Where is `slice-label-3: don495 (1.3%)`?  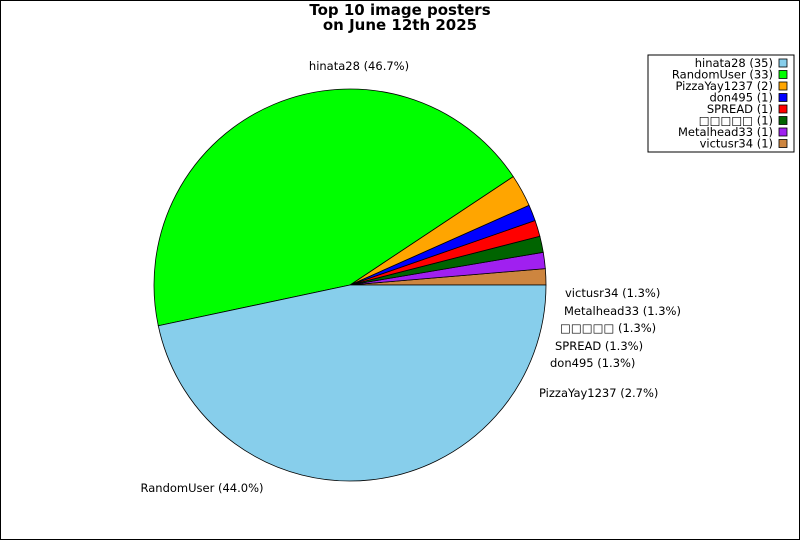 slice-label-3: don495 (1.3%) is located at coordinates (592, 363).